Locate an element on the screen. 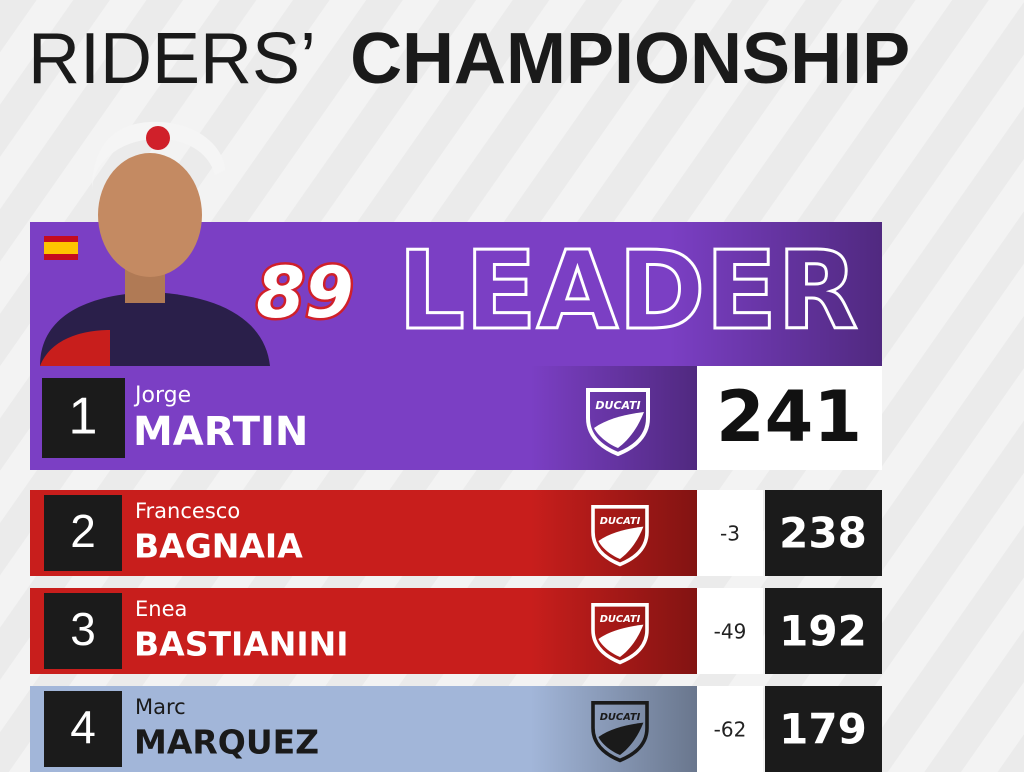 Image resolution: width=1024 pixels, height=772 pixels. last-name: MARQUEZ is located at coordinates (226, 742).